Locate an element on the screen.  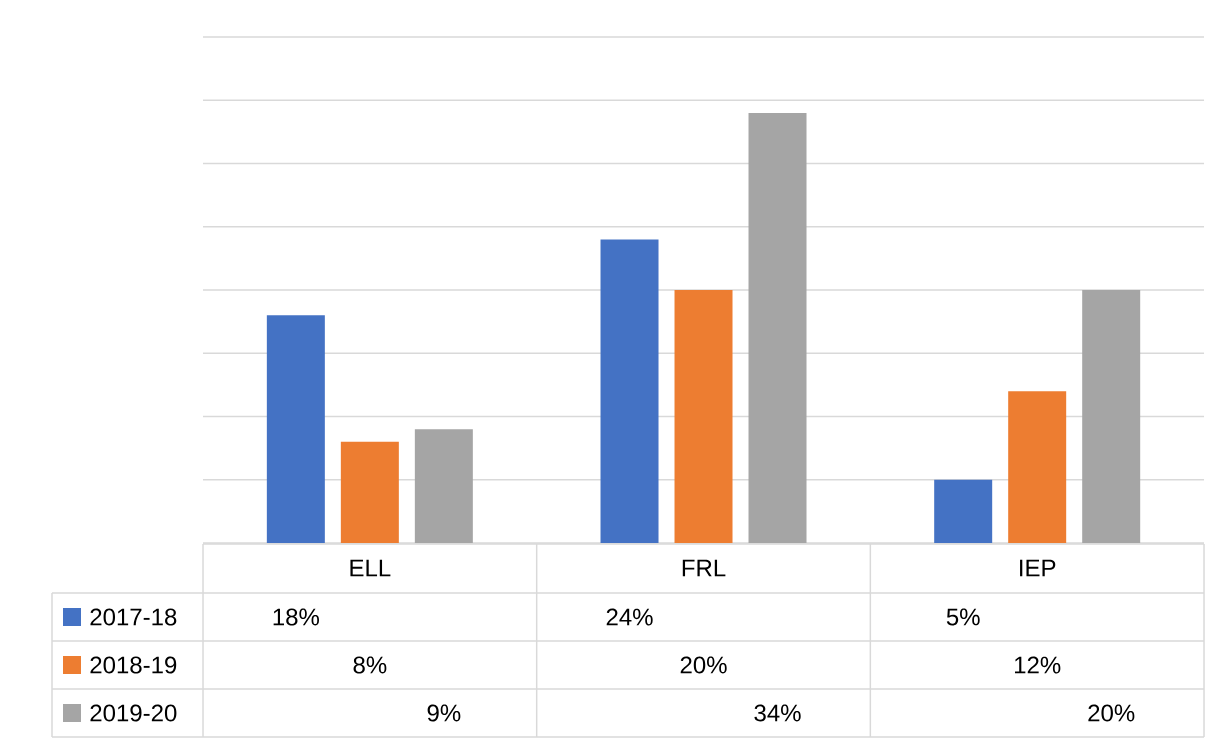
data-label: 9% is located at coordinates (444, 713).